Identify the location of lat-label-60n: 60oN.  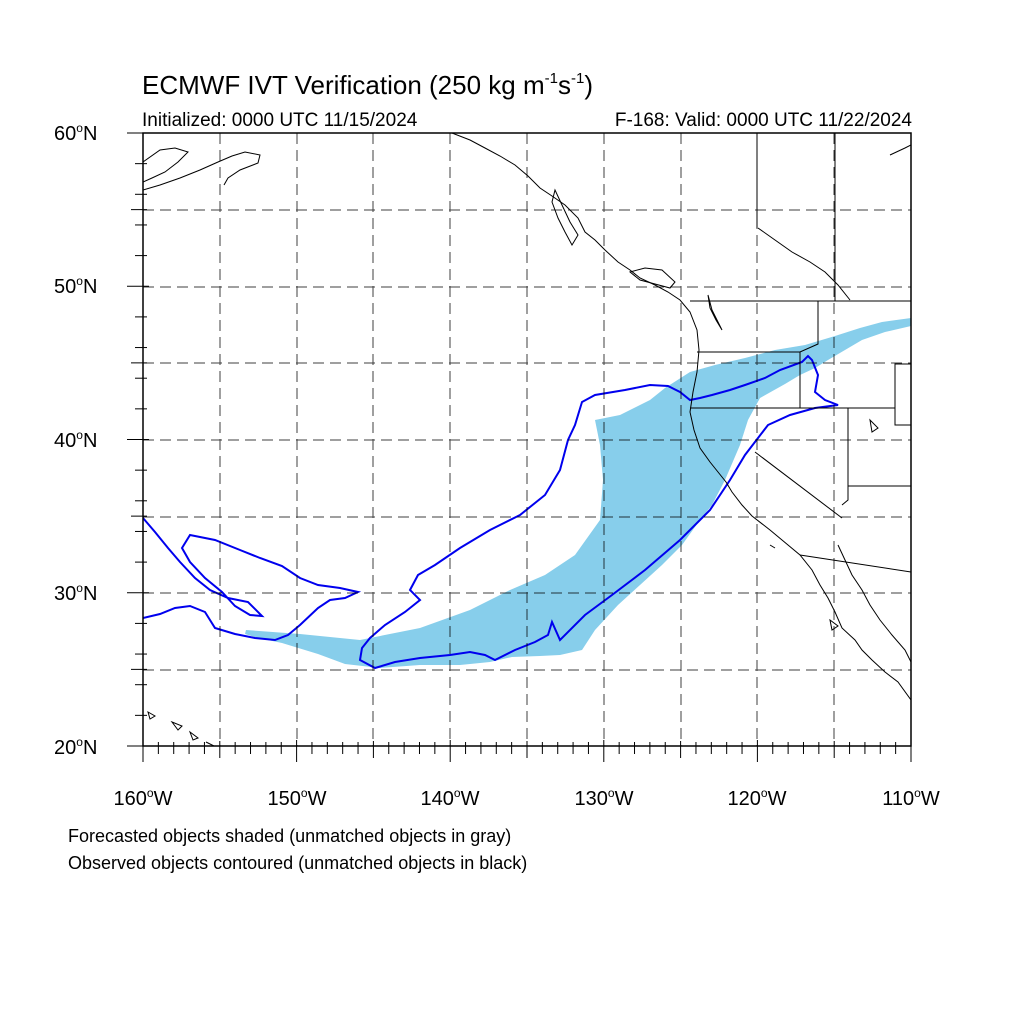
(76, 133).